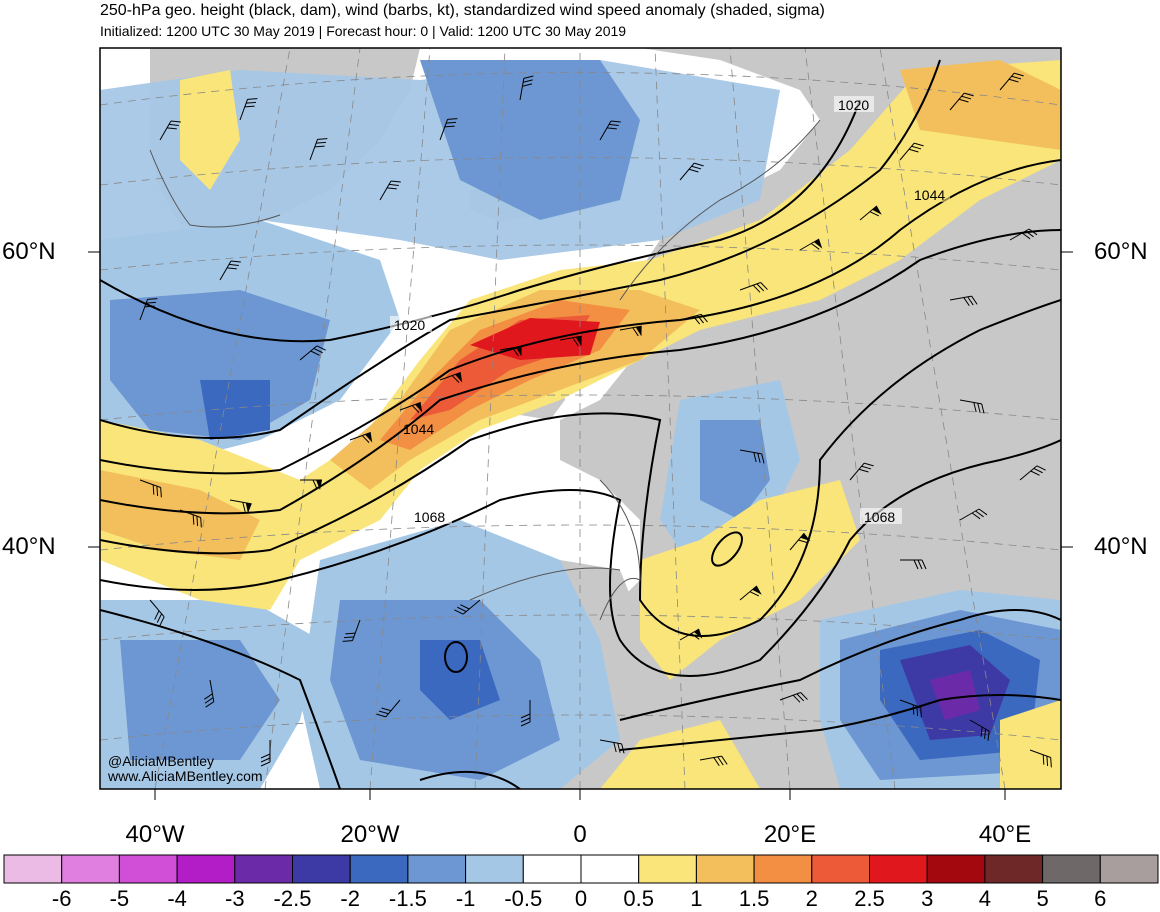 The height and width of the screenshot is (912, 1160). Describe the element at coordinates (185, 776) in the screenshot. I see `credit-website: www.AliciaMBentley.com` at that location.